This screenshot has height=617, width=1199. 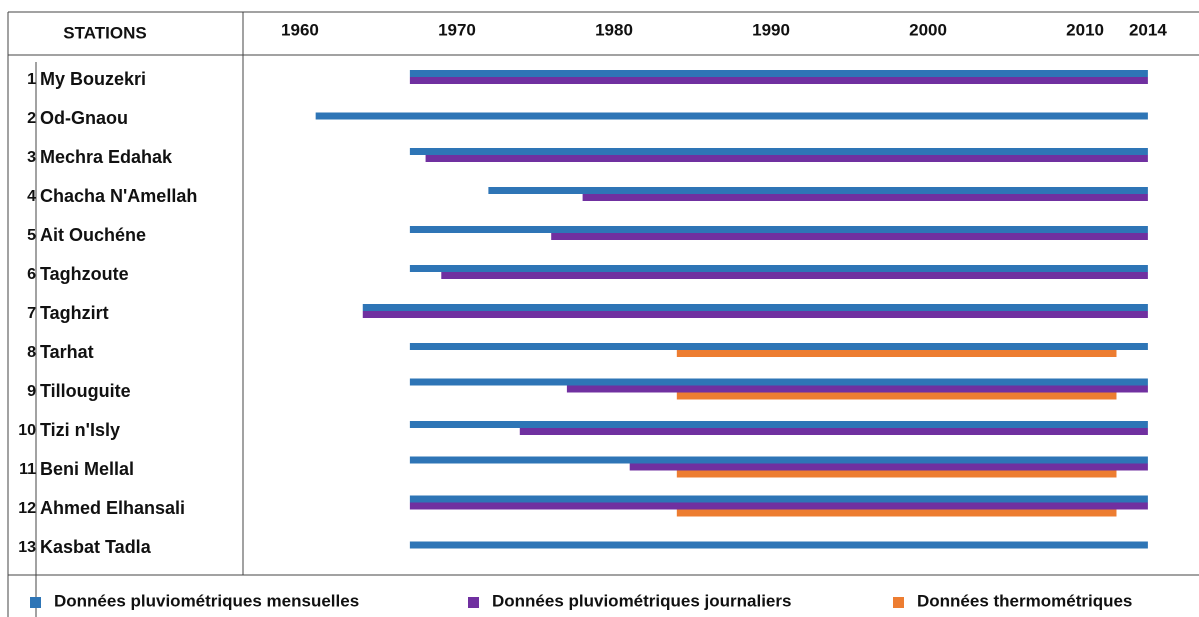 I want to click on station-label: Tillouguite, so click(x=85, y=391).